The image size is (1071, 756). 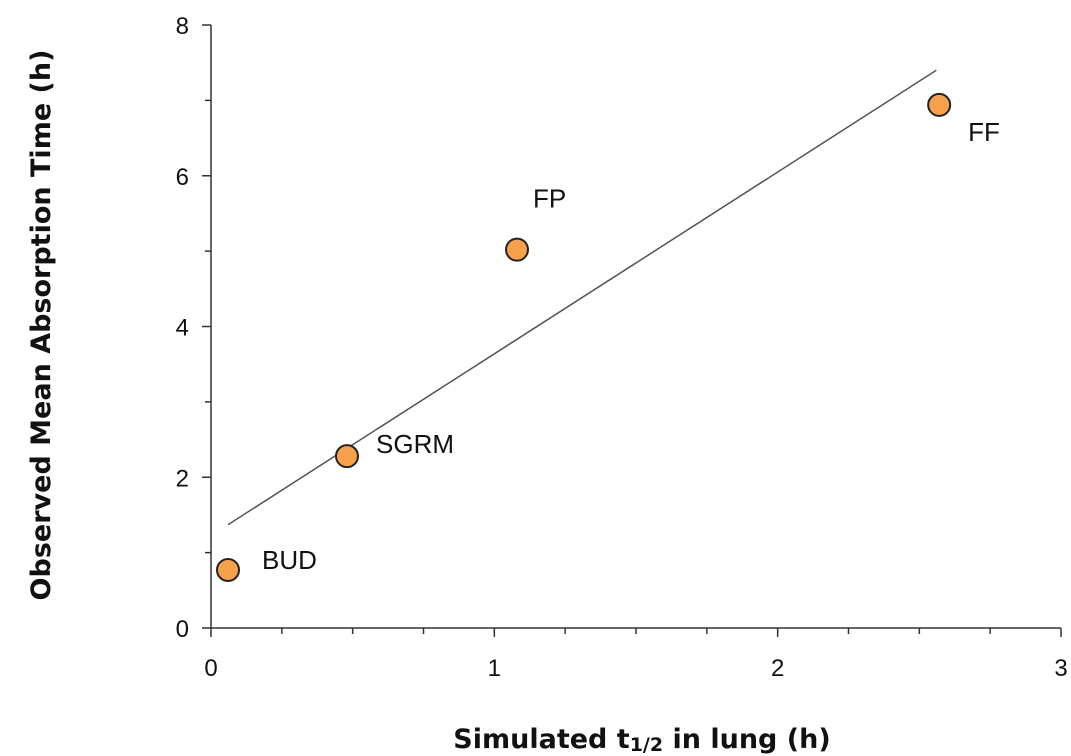 I want to click on y-tick-label: 8, so click(x=182, y=26).